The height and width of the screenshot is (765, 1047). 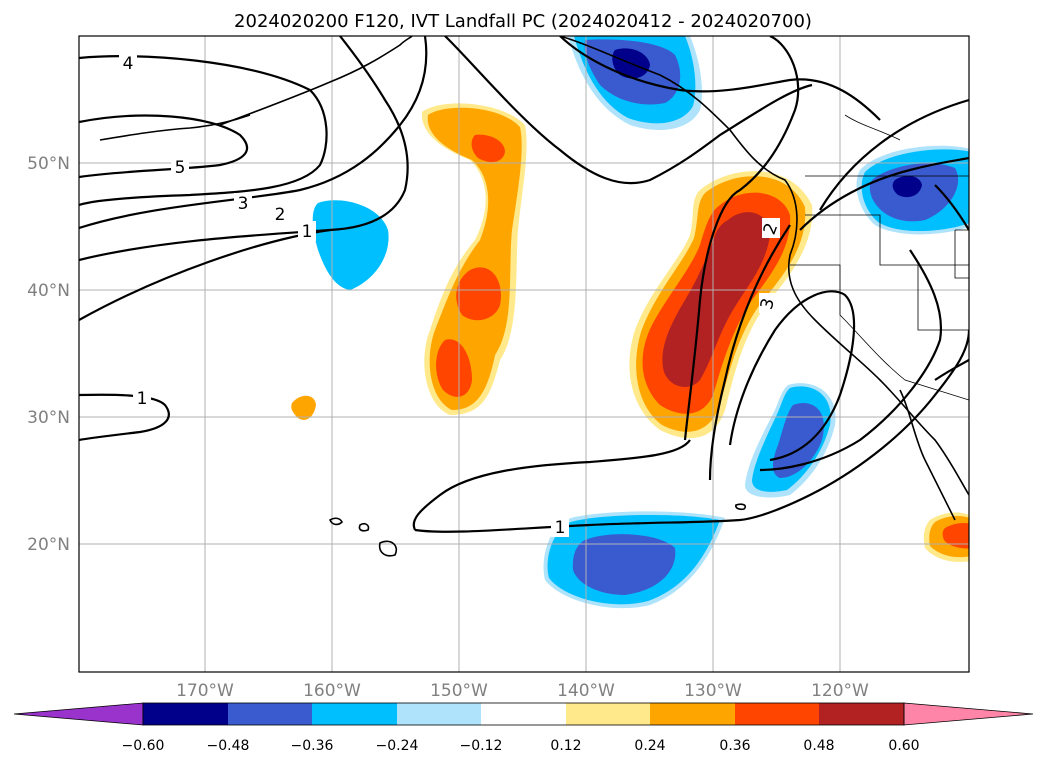 What do you see at coordinates (586, 691) in the screenshot?
I see `lon-label: 140°W` at bounding box center [586, 691].